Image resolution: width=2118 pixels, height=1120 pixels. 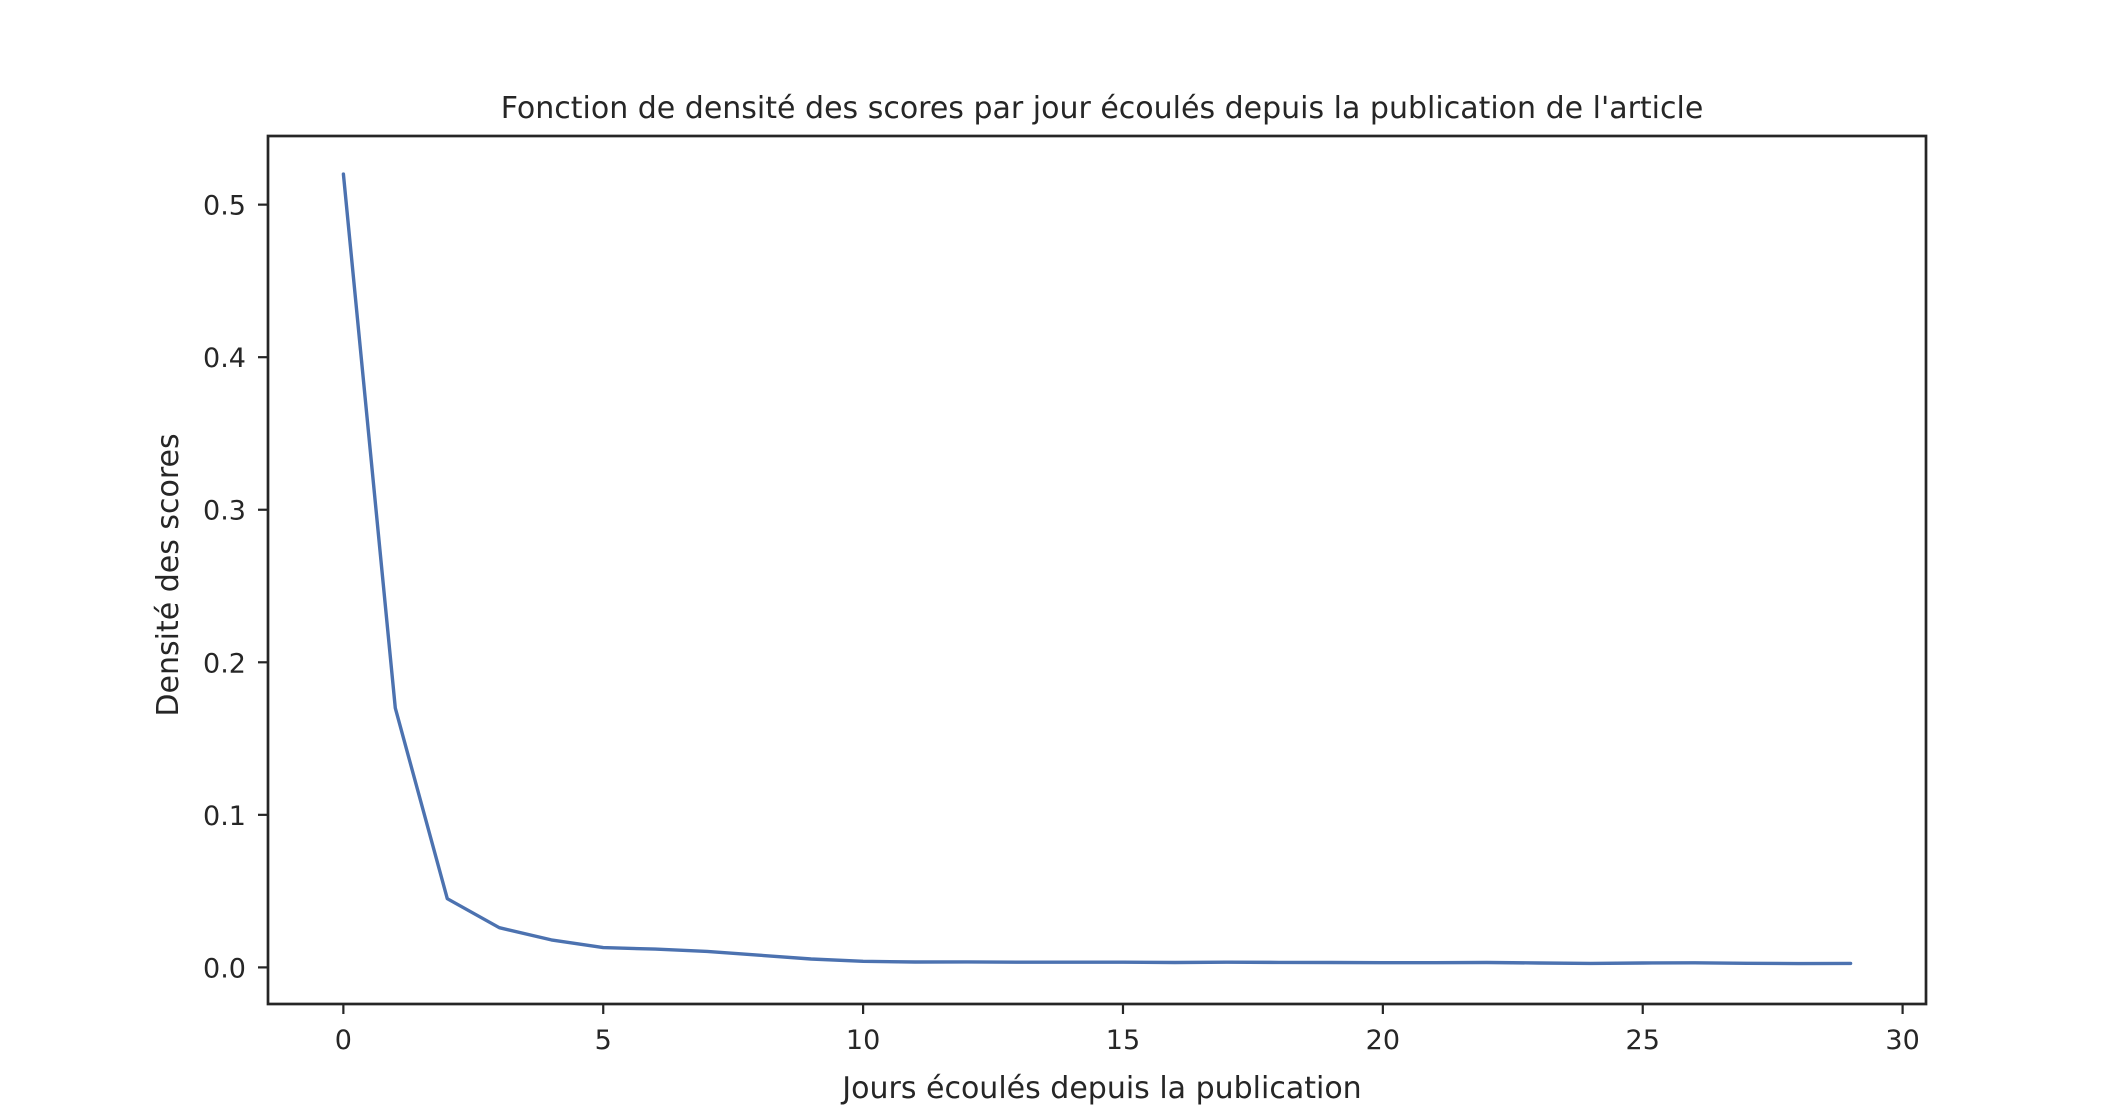 I want to click on x-axis-label: Jours écoulés depuis la publication, so click(x=1100, y=1088).